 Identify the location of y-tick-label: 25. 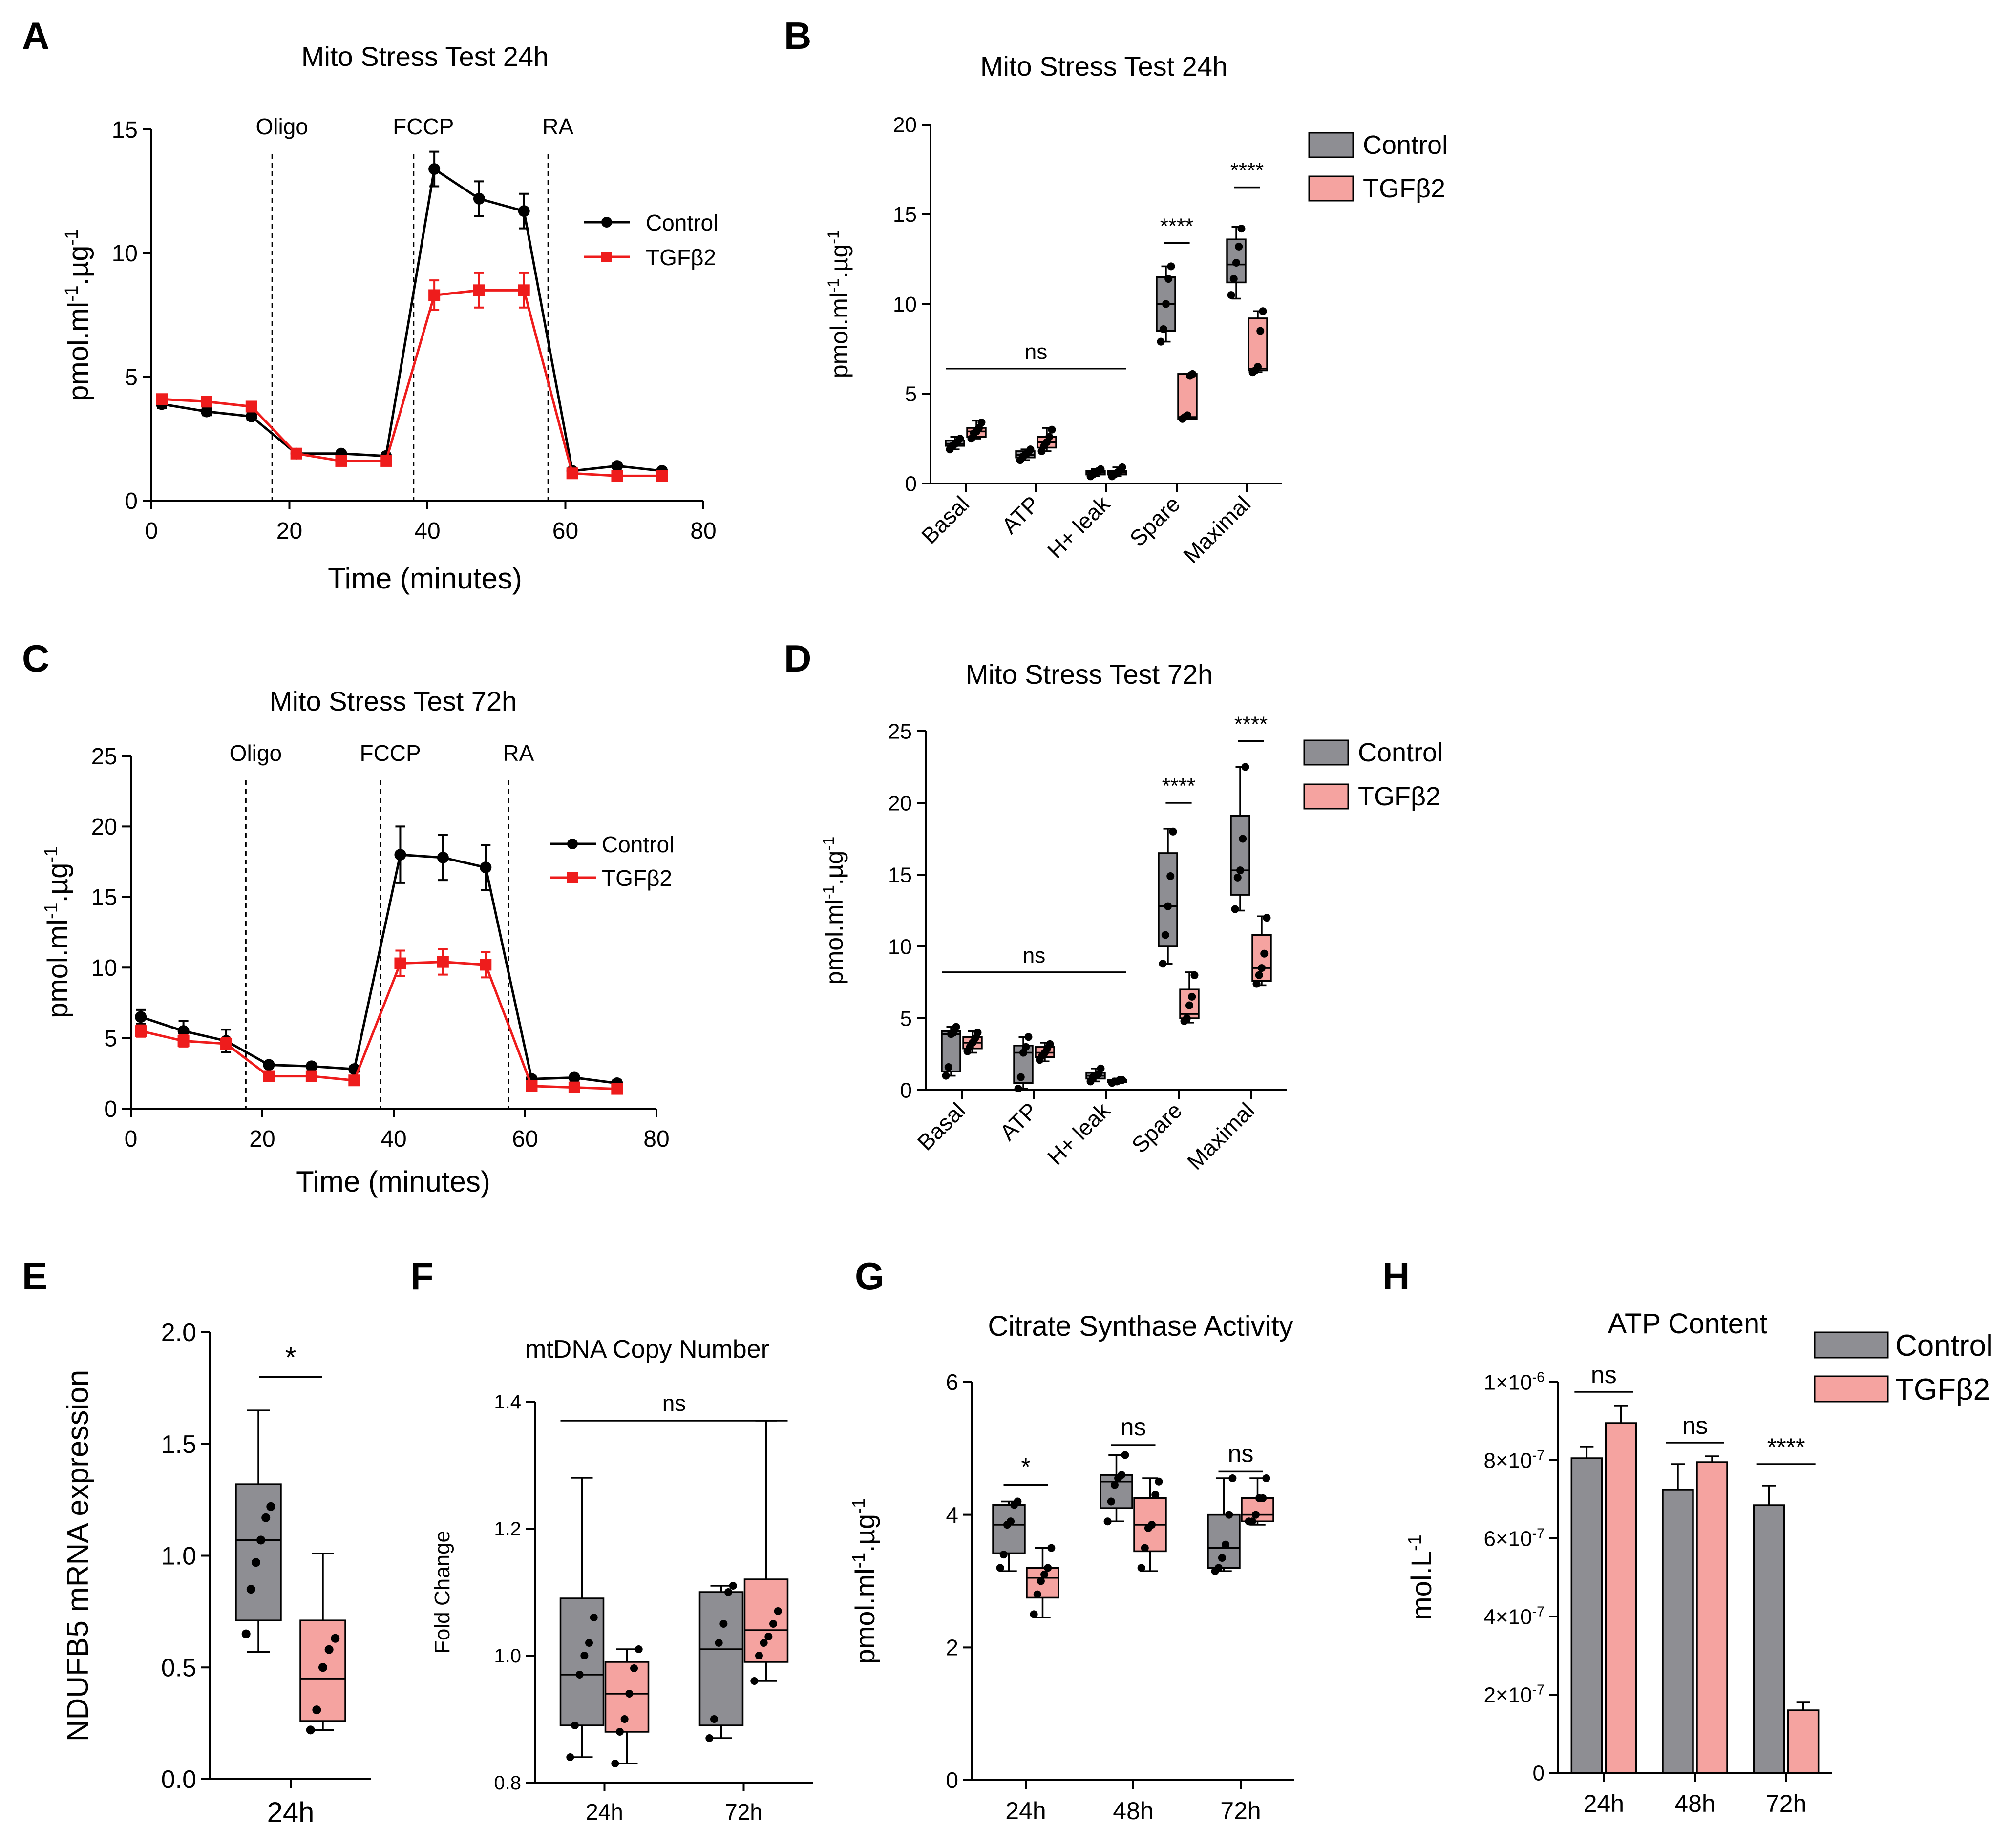
(104, 757).